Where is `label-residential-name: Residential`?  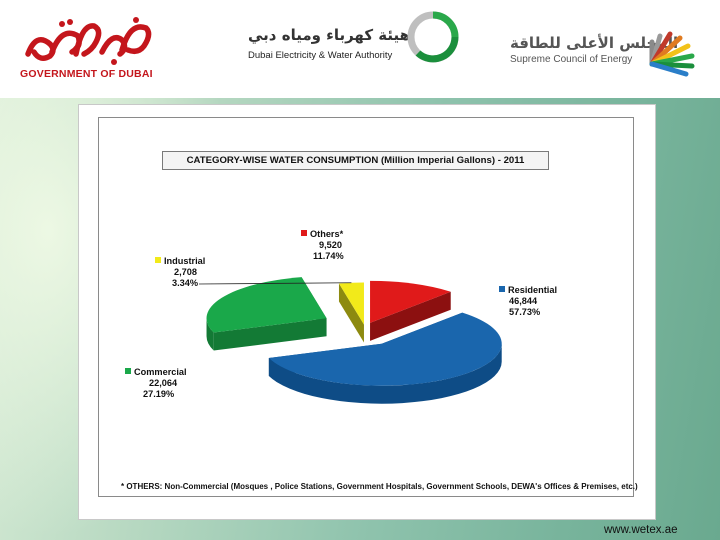 label-residential-name: Residential is located at coordinates (533, 290).